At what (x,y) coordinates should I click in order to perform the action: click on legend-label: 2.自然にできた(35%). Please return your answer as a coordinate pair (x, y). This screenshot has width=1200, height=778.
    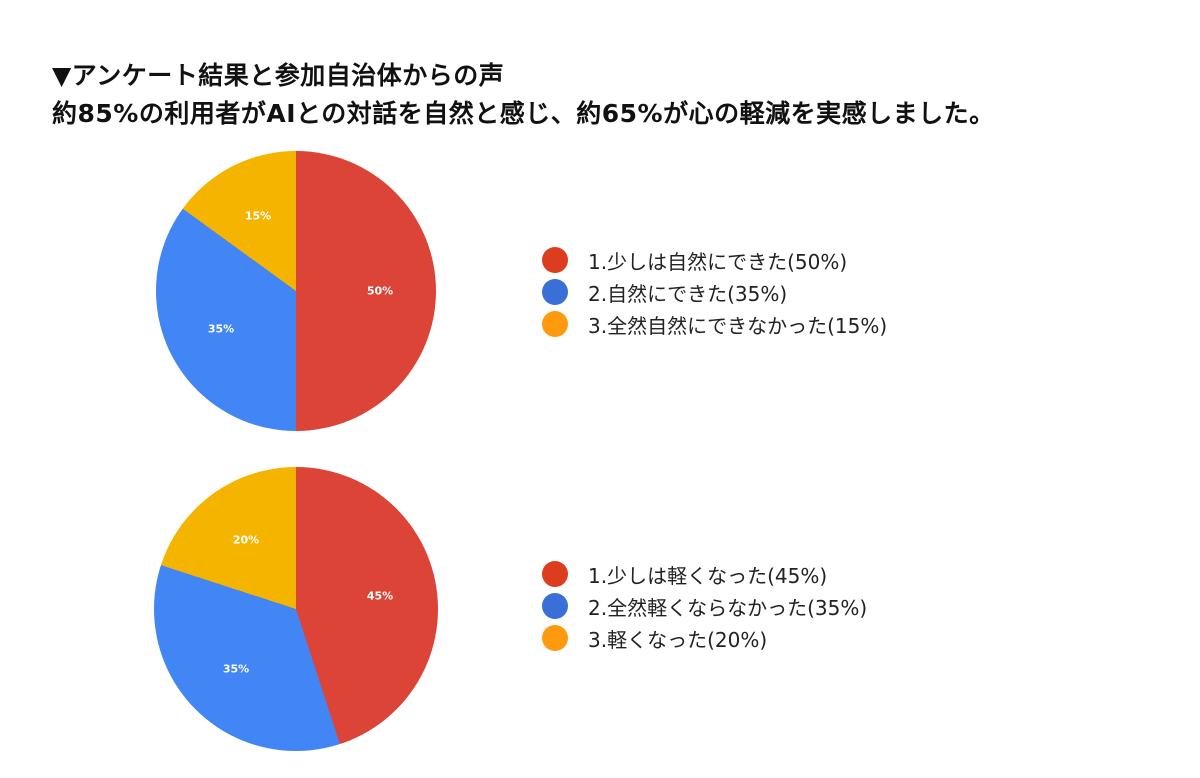
    Looking at the image, I should click on (688, 293).